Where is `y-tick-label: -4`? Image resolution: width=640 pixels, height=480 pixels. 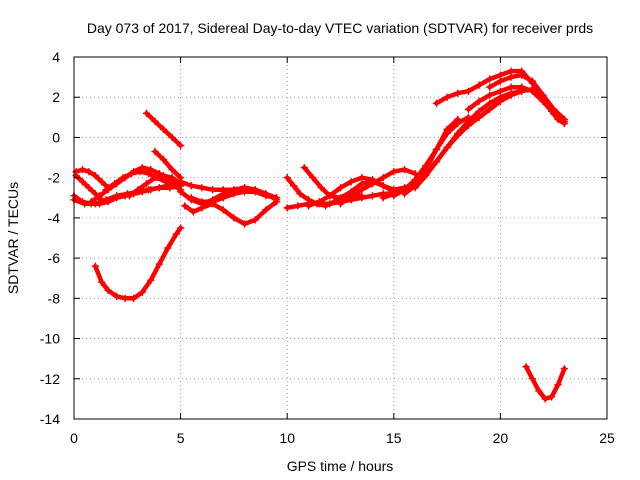
y-tick-label: -4 is located at coordinates (54, 218).